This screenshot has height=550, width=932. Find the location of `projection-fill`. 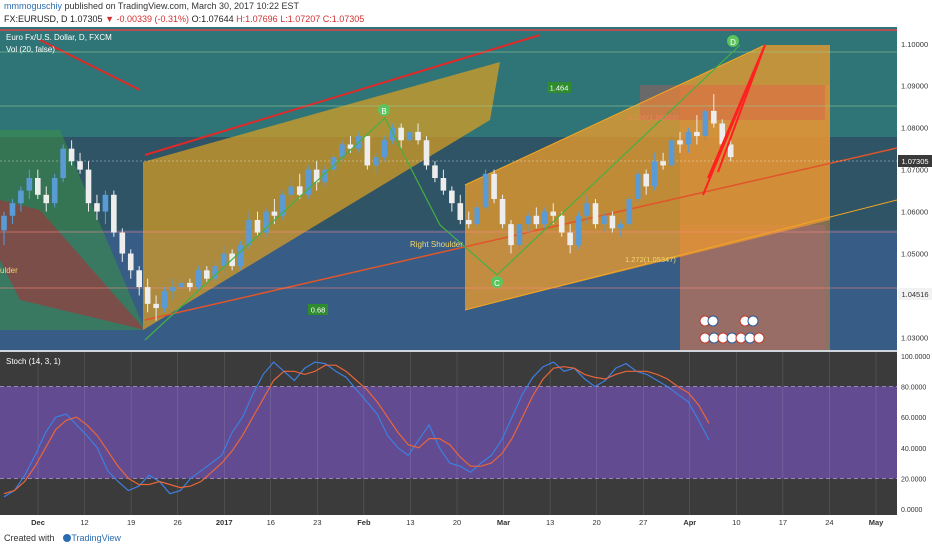

projection-fill is located at coordinates (755, 217).